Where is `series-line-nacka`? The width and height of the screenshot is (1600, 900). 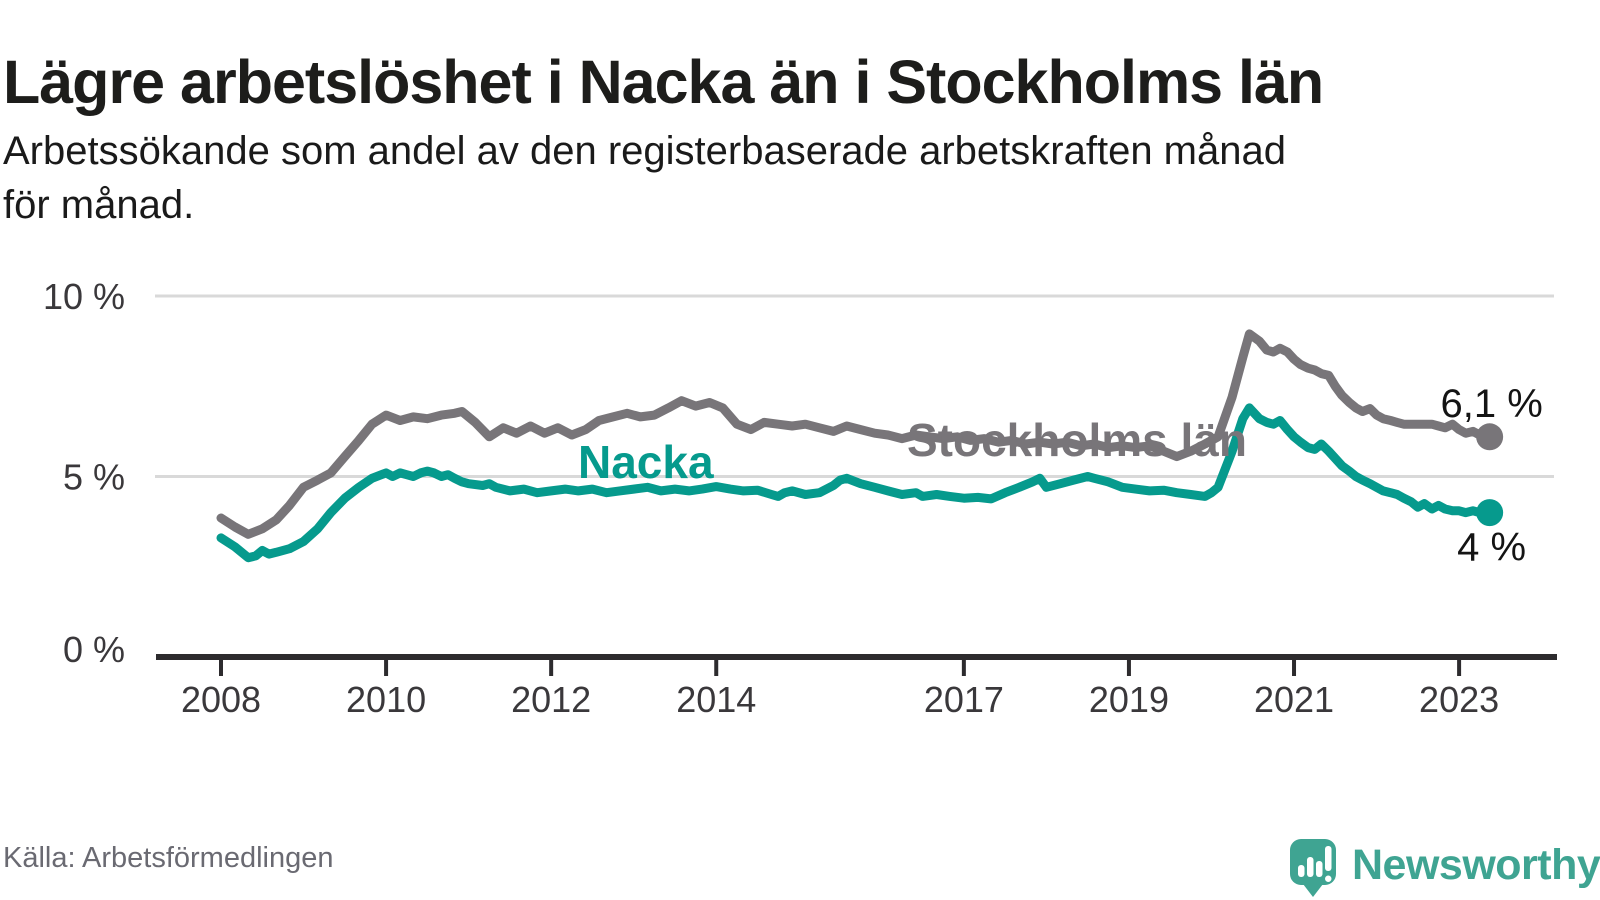 series-line-nacka is located at coordinates (855, 483).